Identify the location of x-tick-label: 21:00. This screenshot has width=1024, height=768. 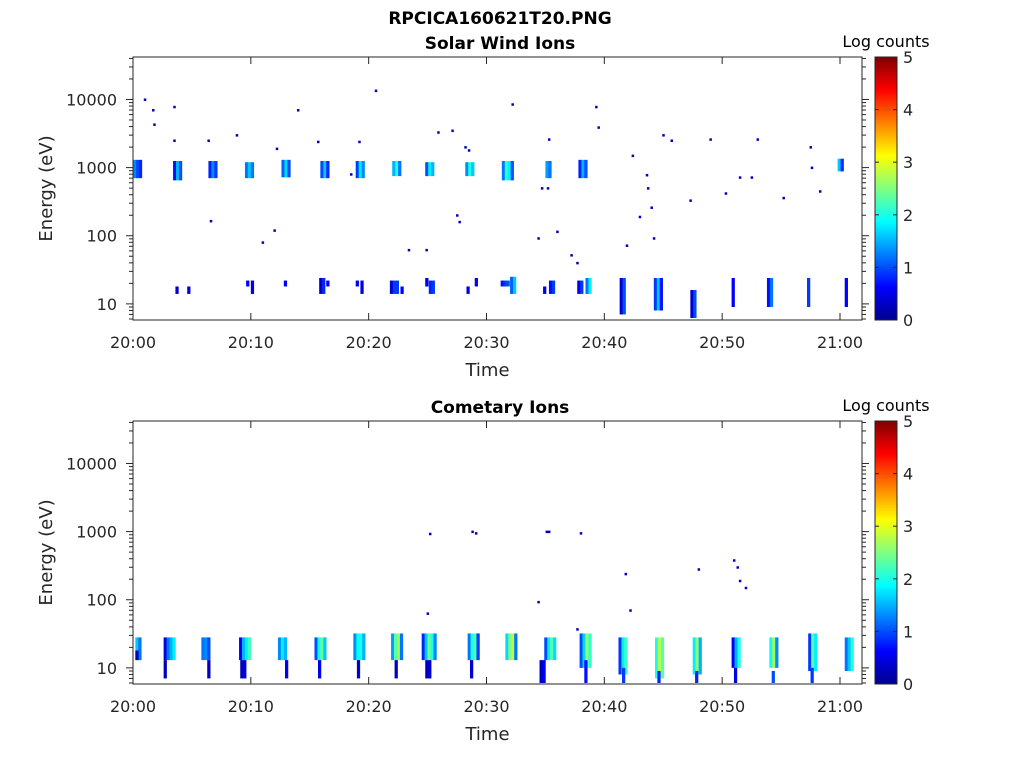
(840, 342).